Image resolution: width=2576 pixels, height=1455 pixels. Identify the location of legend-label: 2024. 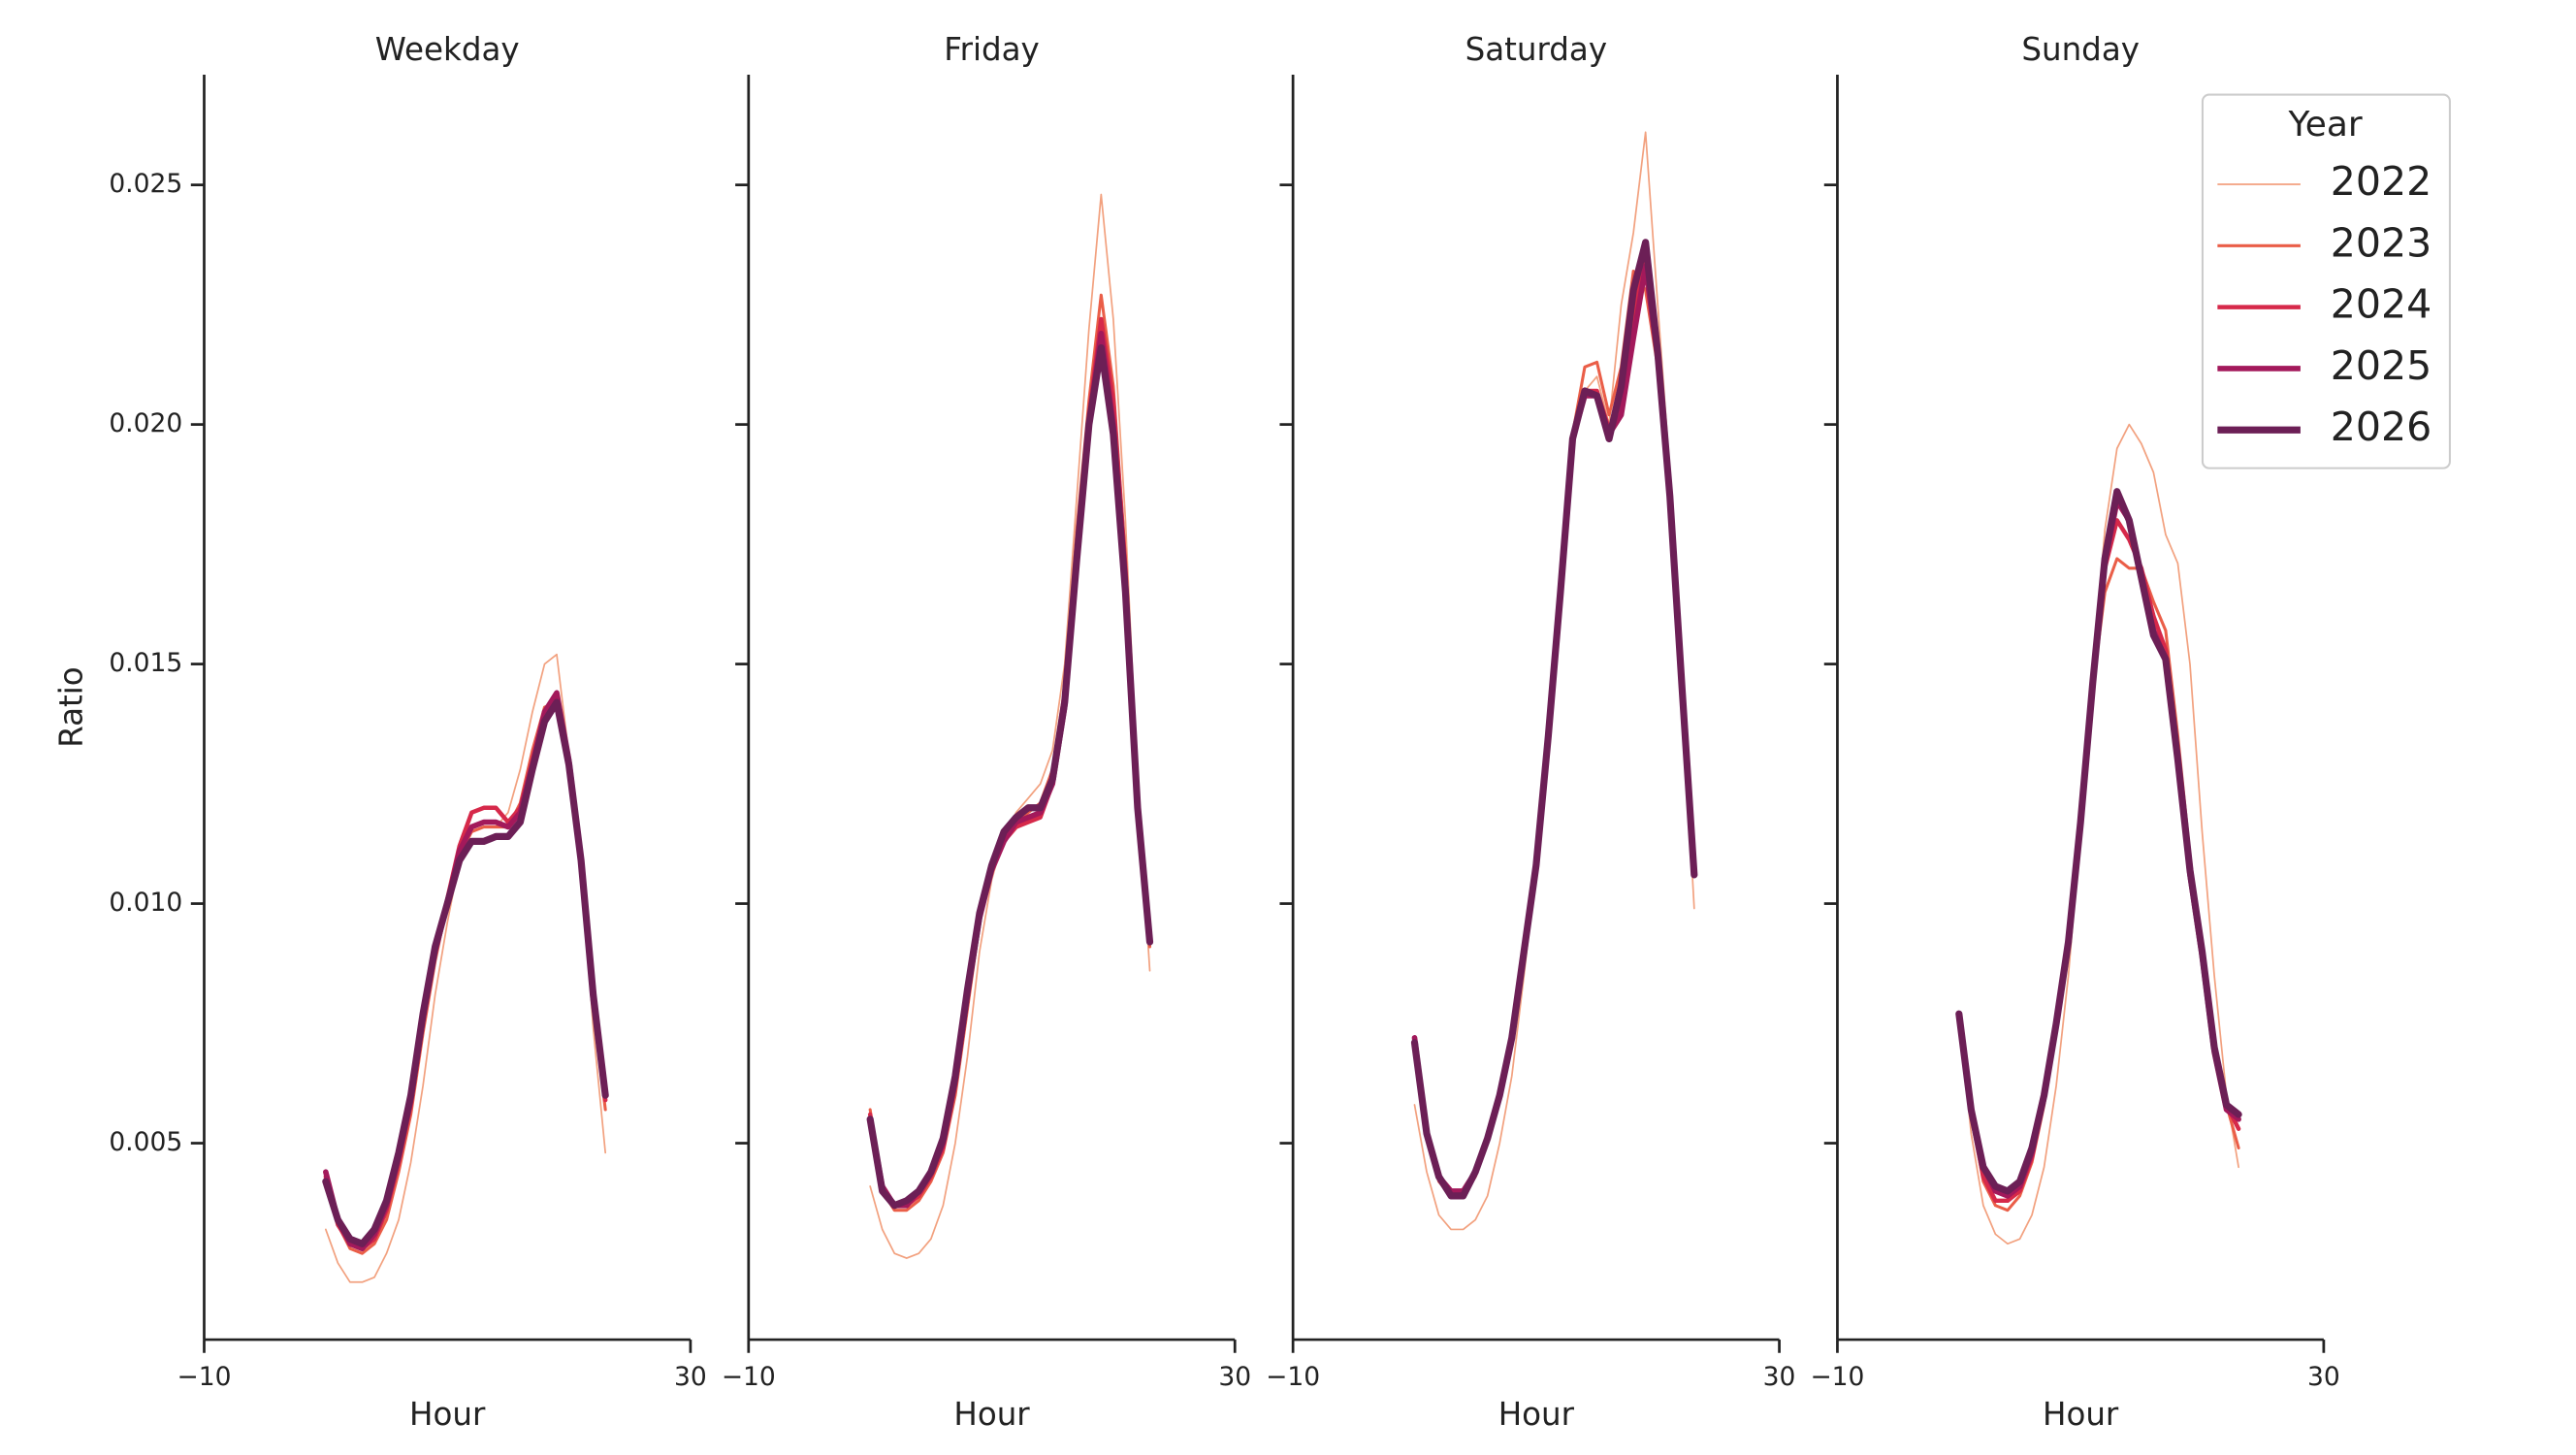
(2381, 304).